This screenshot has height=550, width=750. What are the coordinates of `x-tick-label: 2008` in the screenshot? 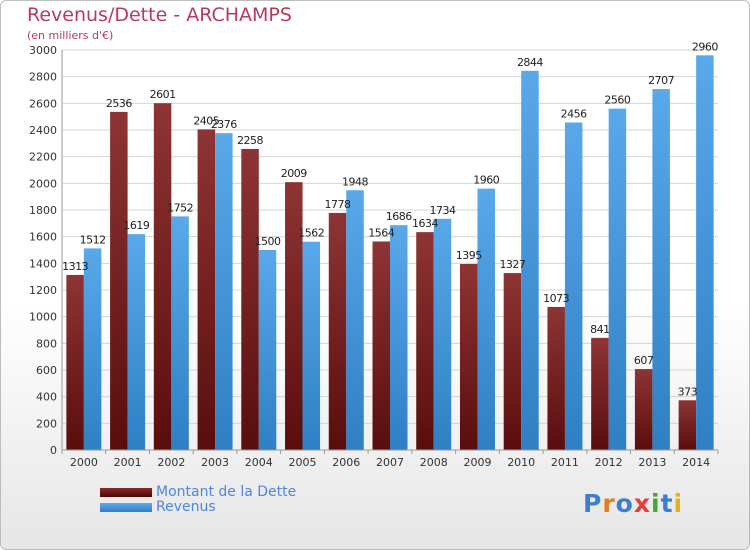 It's located at (434, 462).